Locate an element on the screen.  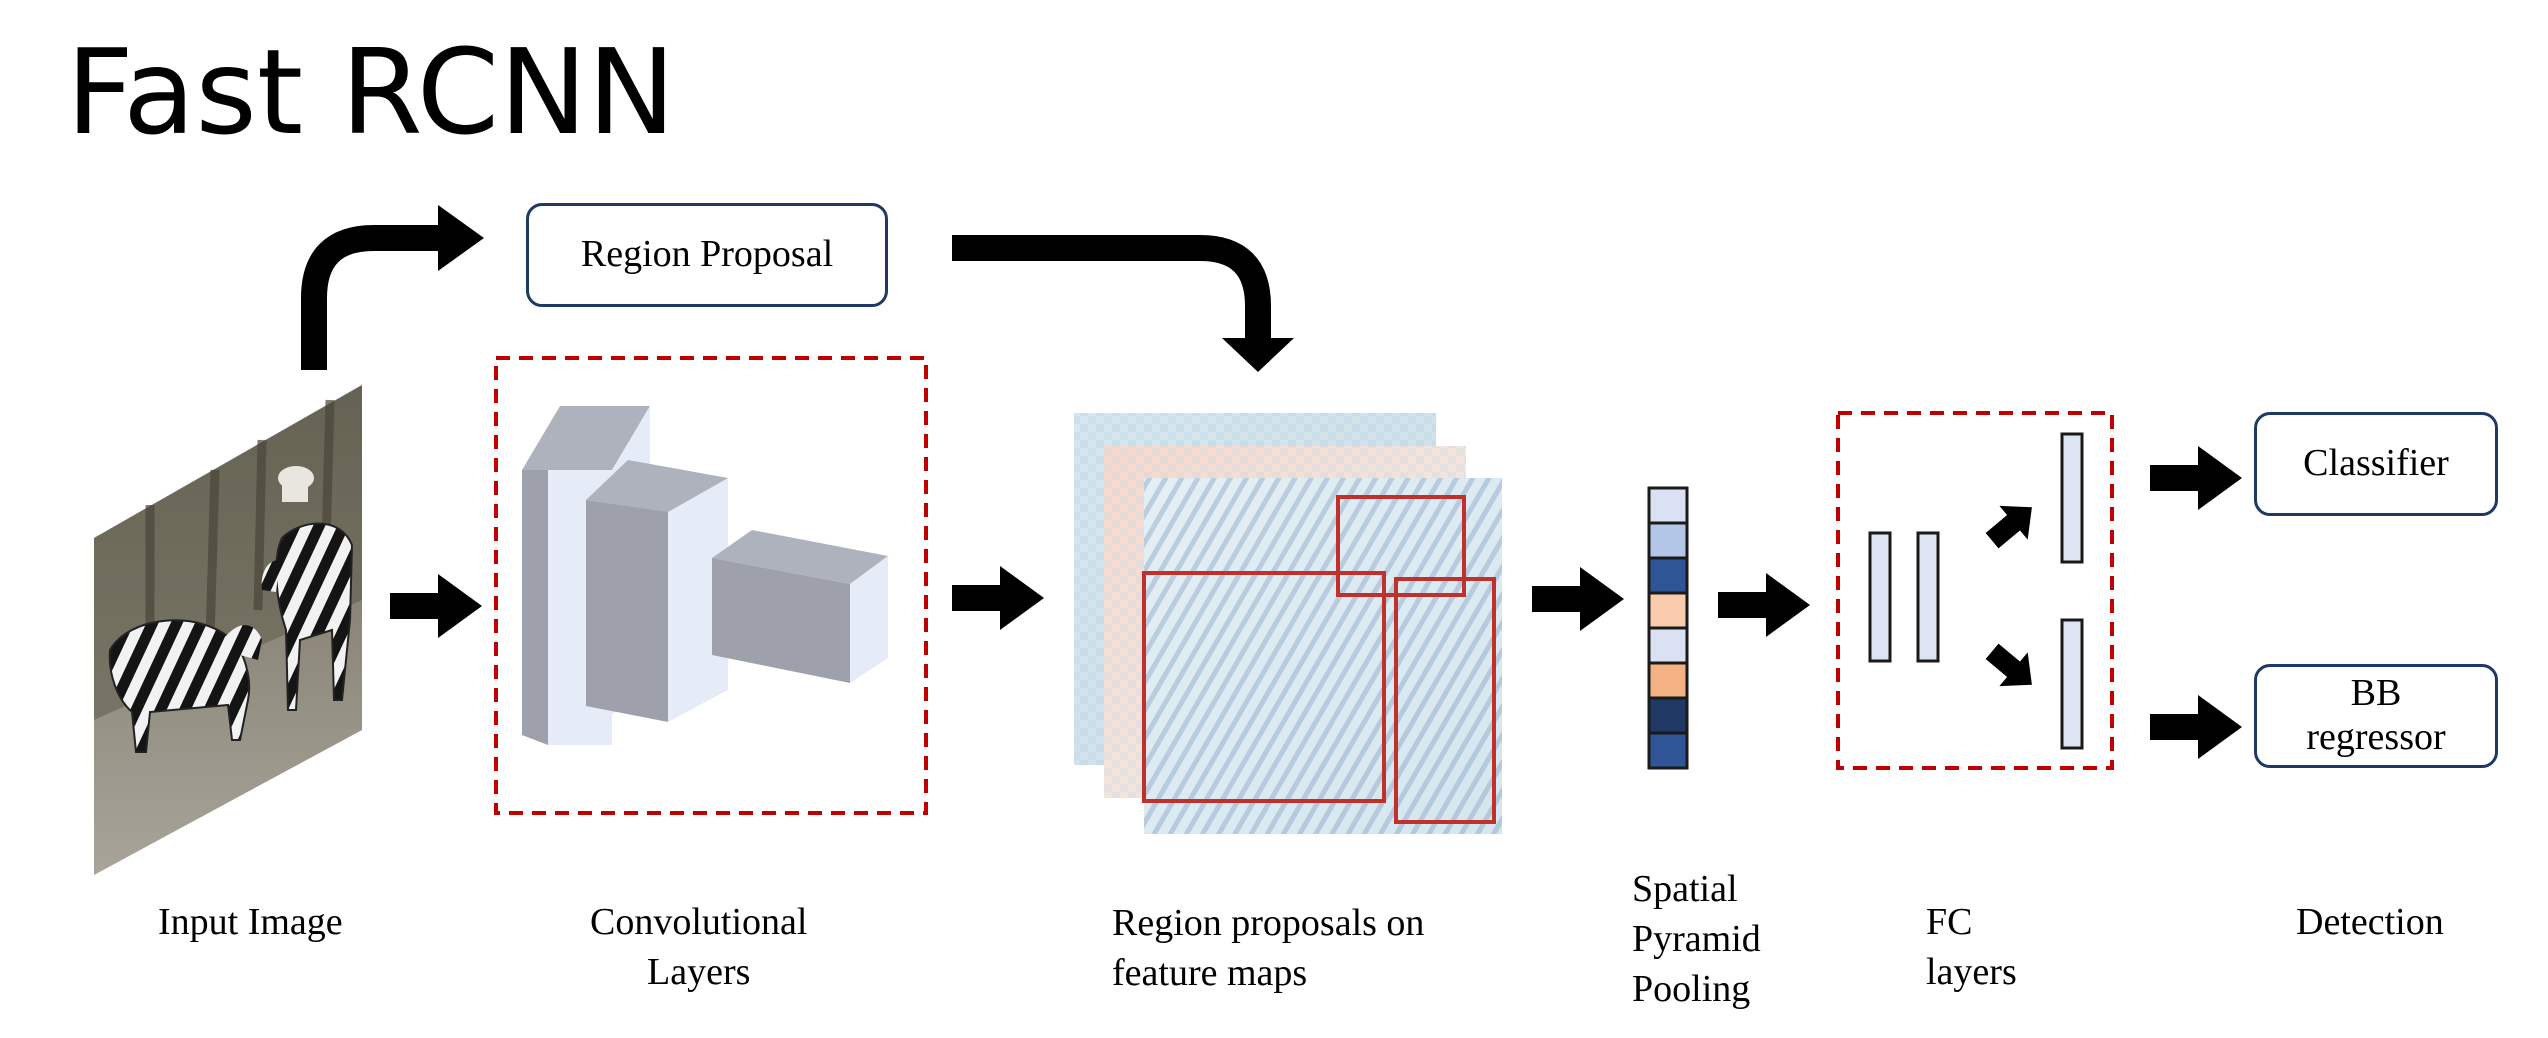
fc-branch-arrows is located at coordinates (2008, 596).